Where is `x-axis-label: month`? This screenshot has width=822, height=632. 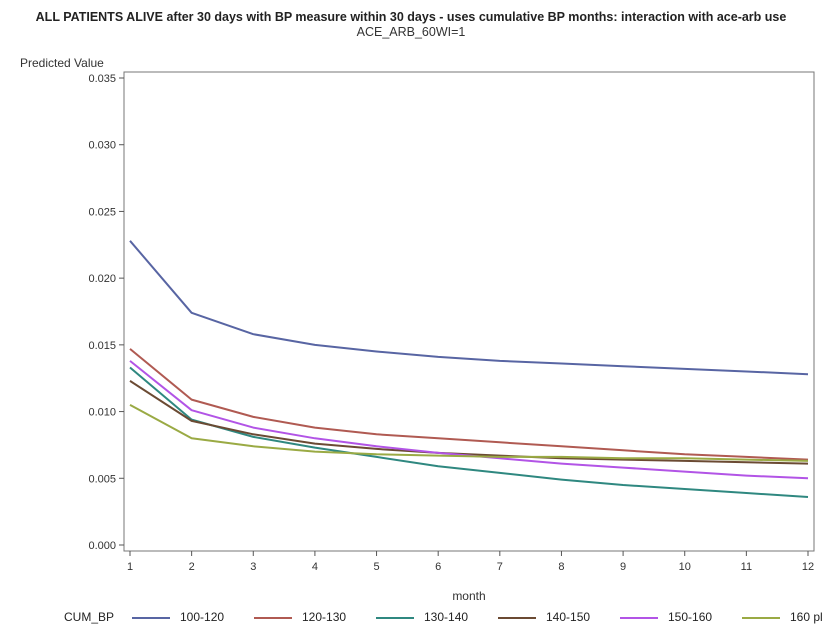 x-axis-label: month is located at coordinates (468, 596).